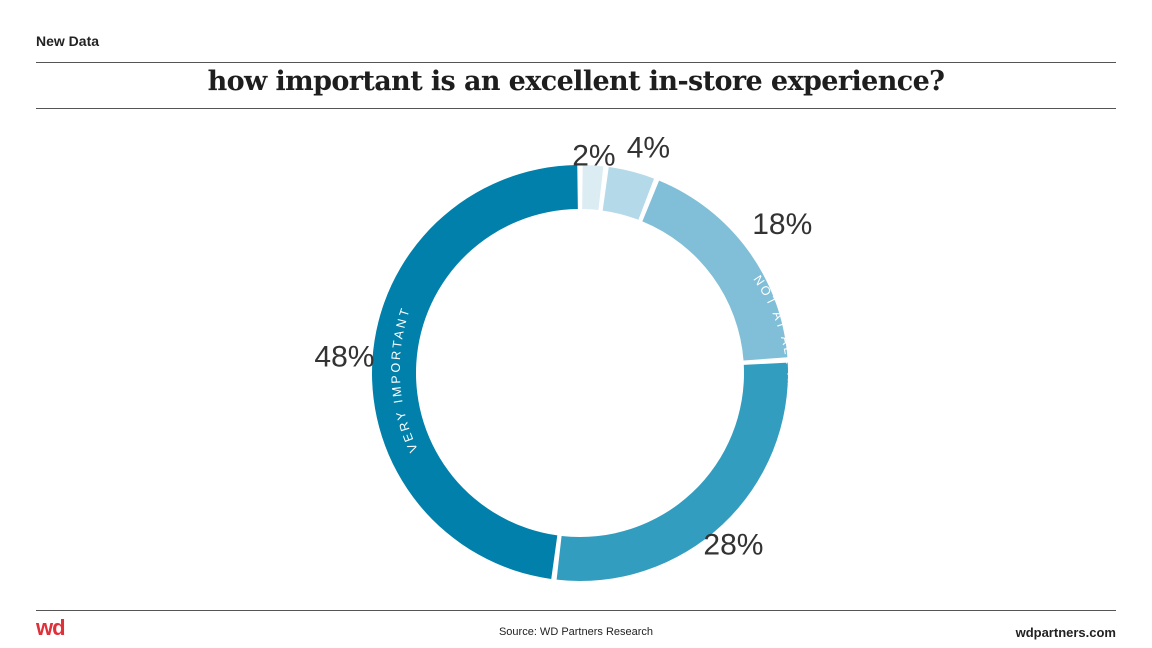 This screenshot has height=648, width=1152. I want to click on top-rule, so click(576, 62).